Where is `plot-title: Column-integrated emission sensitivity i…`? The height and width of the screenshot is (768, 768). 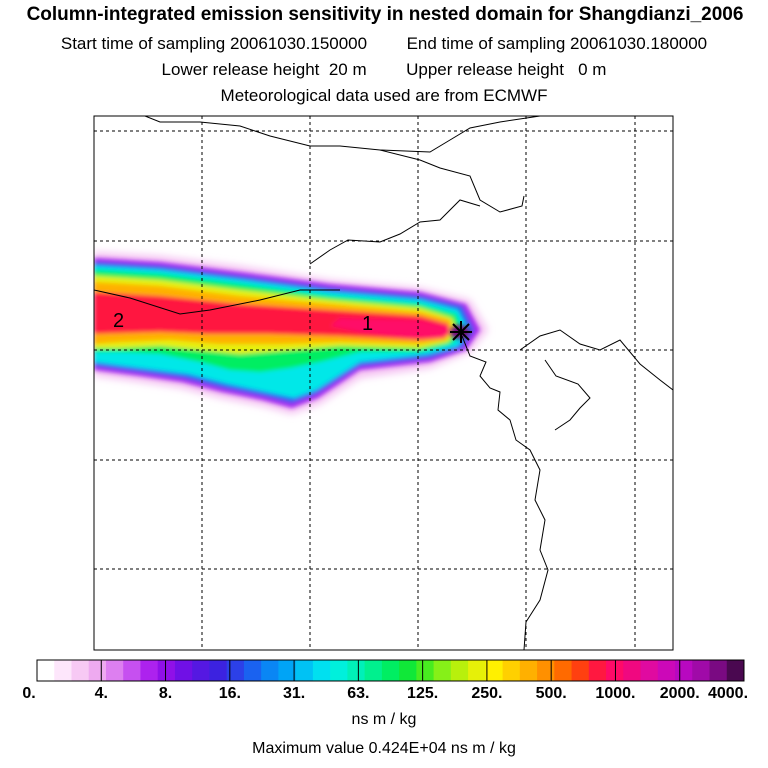
plot-title: Column-integrated emission sensitivity i… is located at coordinates (385, 14).